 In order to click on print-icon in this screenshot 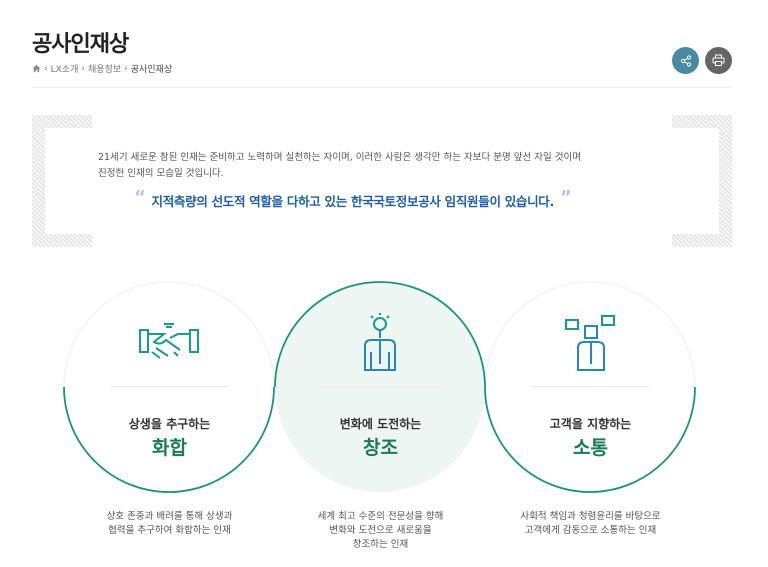, I will do `click(718, 60)`.